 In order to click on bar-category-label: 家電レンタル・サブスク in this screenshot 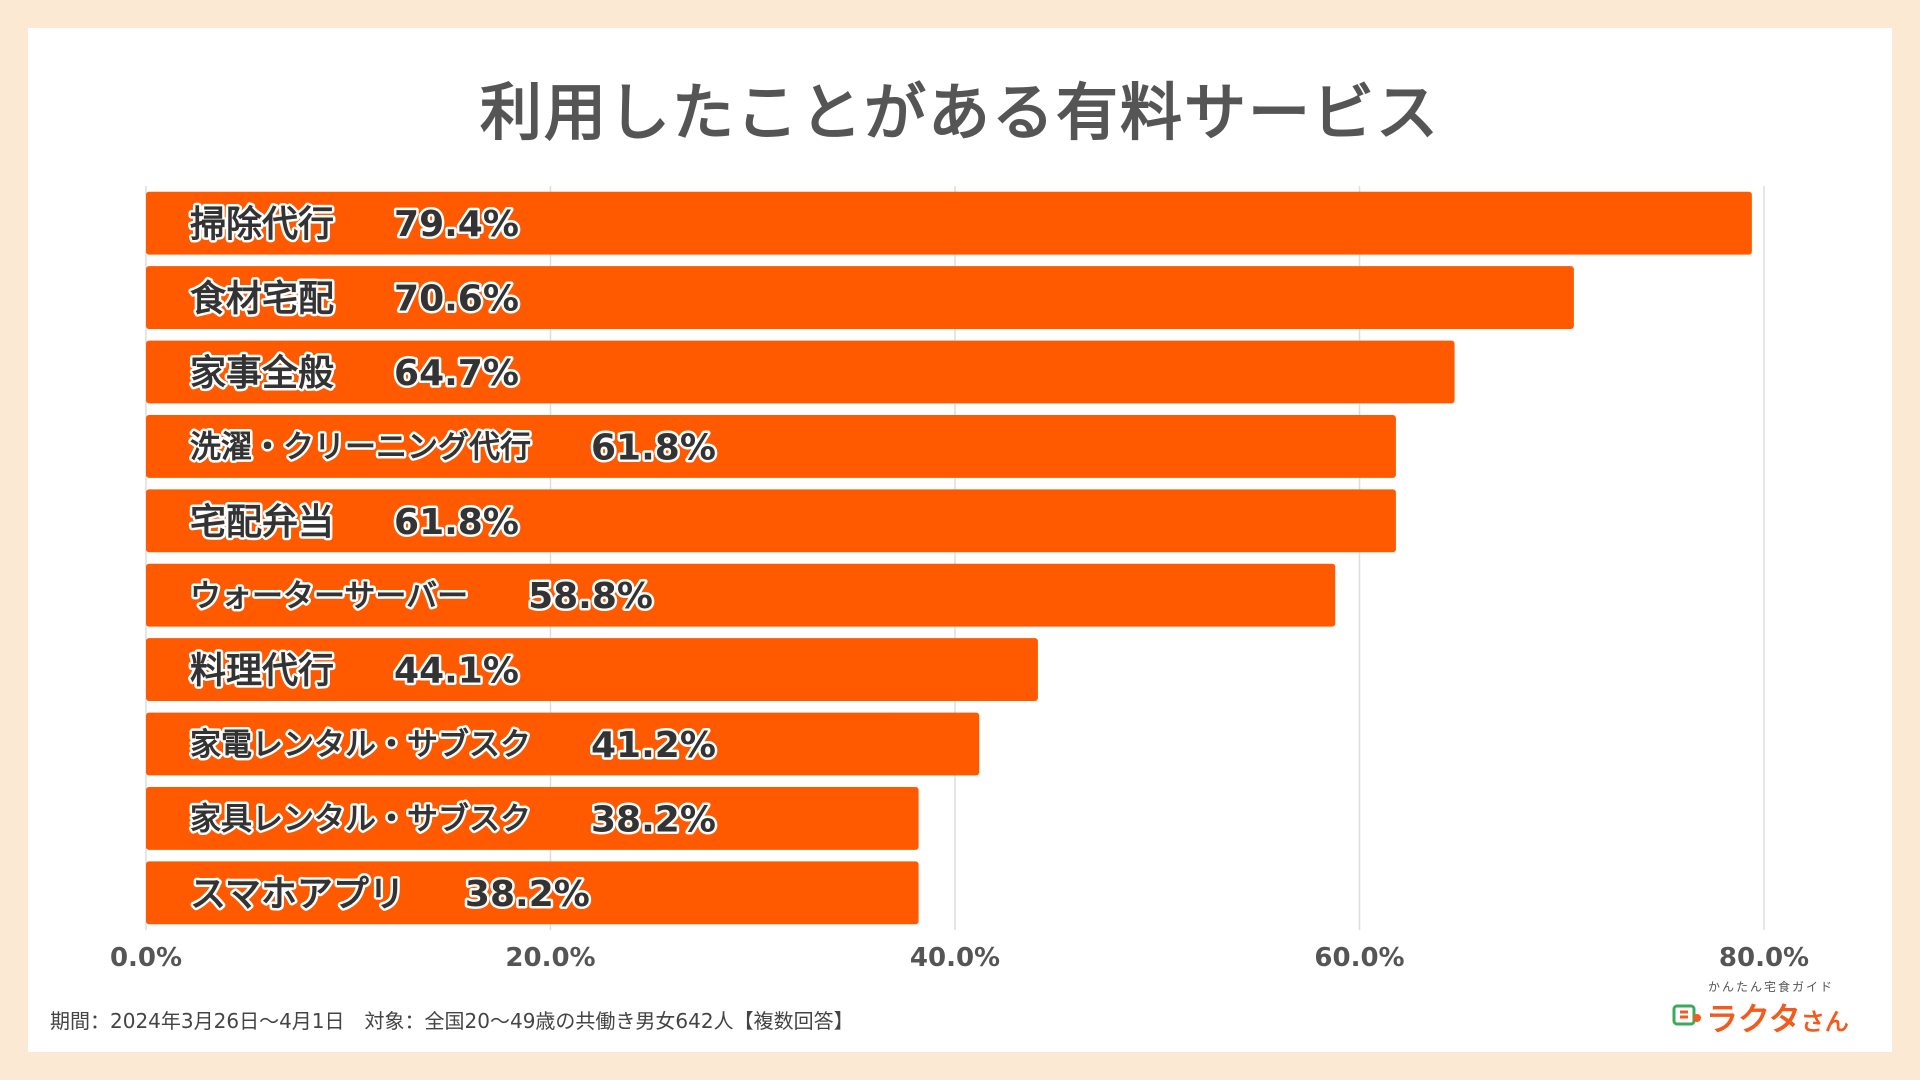, I will do `click(360, 745)`.